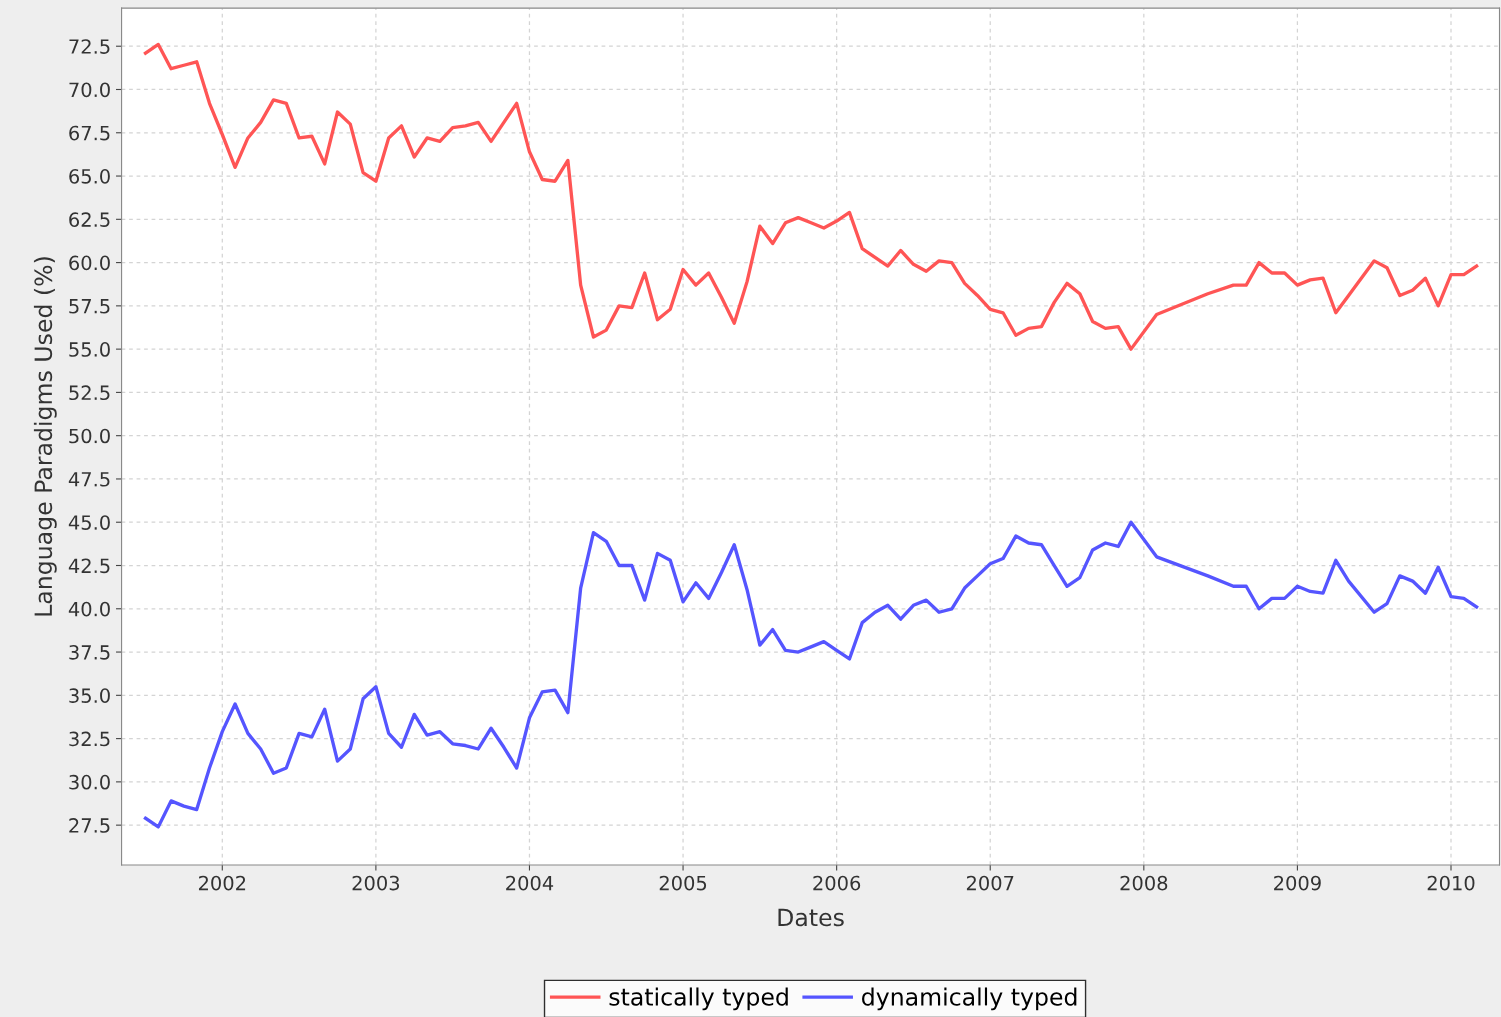  I want to click on y-tick-label: 45.0, so click(89, 522).